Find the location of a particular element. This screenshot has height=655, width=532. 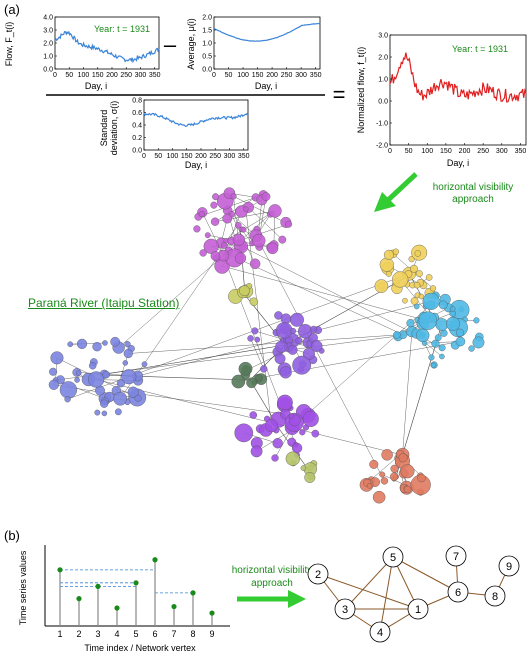

graph-edge is located at coordinates (425, 574).